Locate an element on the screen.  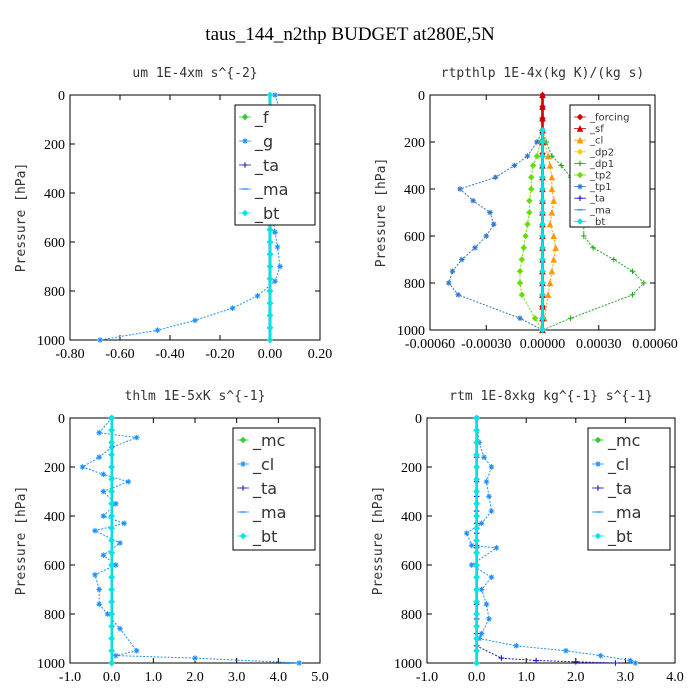
panel-title: um 1E-4xm s^{-2} is located at coordinates (194, 73).